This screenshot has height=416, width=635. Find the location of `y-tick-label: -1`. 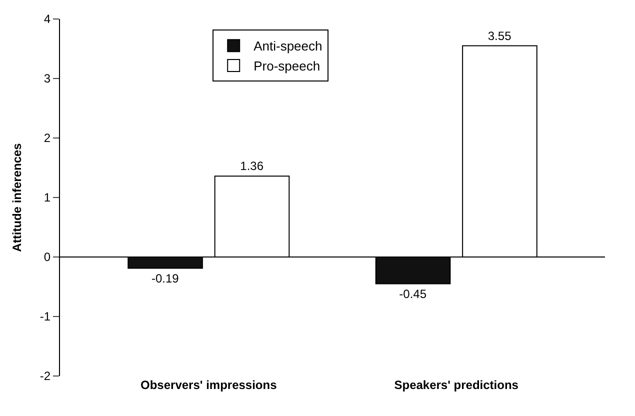

y-tick-label: -1 is located at coordinates (45, 317).